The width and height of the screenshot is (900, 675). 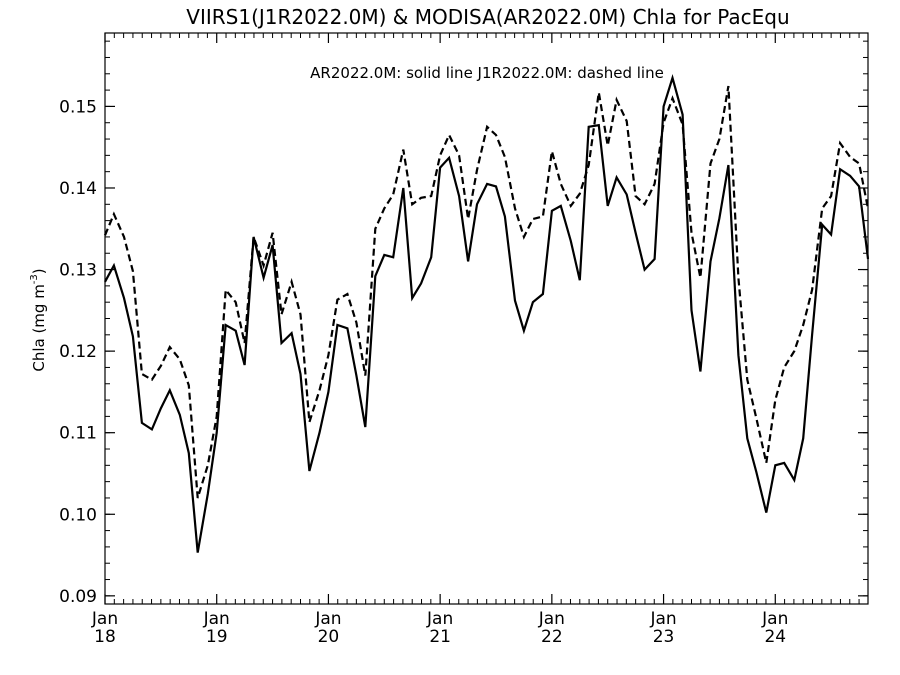 What do you see at coordinates (78, 107) in the screenshot?
I see `y-tick-label: 0.15` at bounding box center [78, 107].